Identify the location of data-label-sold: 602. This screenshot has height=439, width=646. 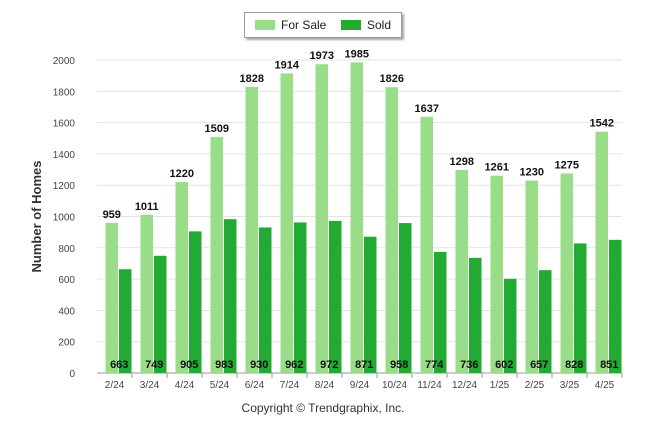
(504, 365).